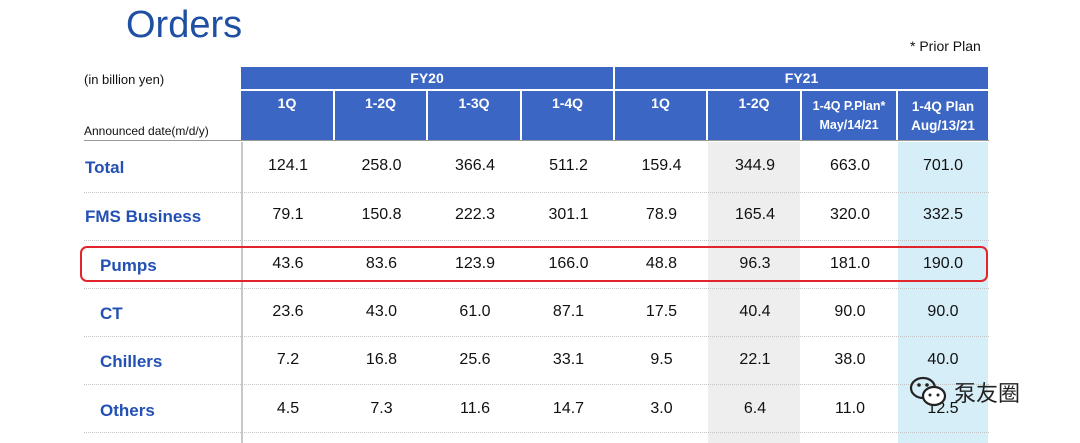 This screenshot has height=443, width=1080. I want to click on table-cell: 96.3, so click(755, 263).